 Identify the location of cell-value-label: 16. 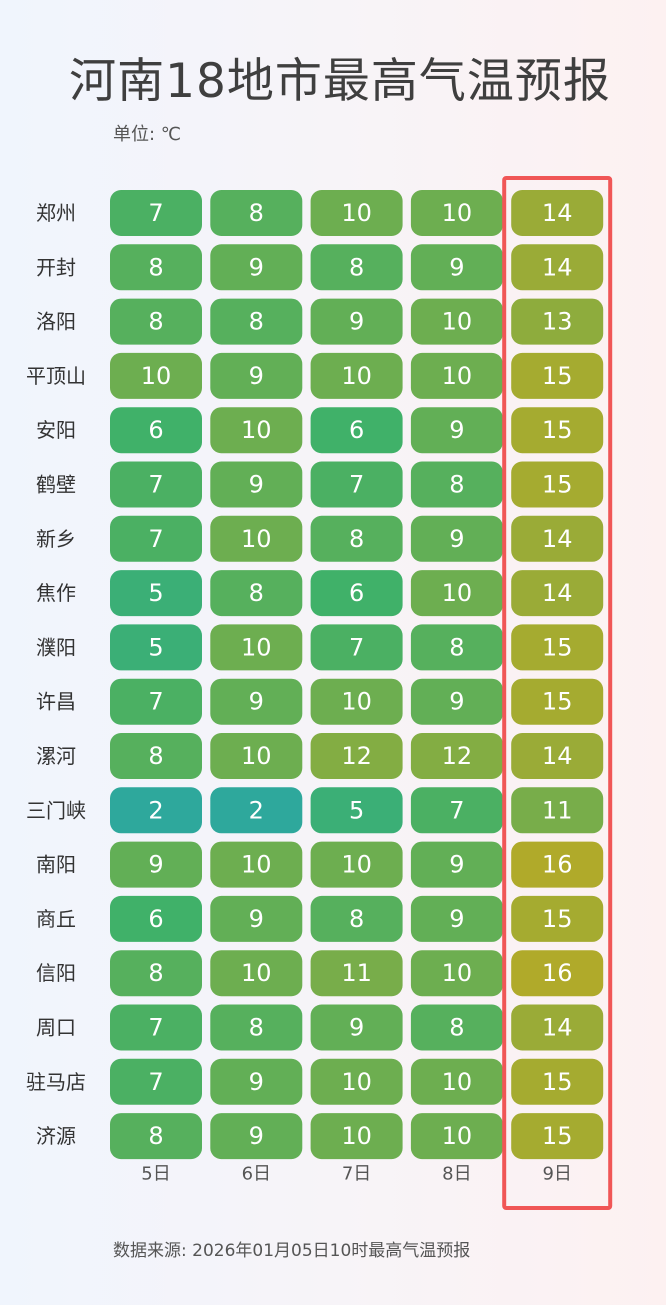
(557, 865).